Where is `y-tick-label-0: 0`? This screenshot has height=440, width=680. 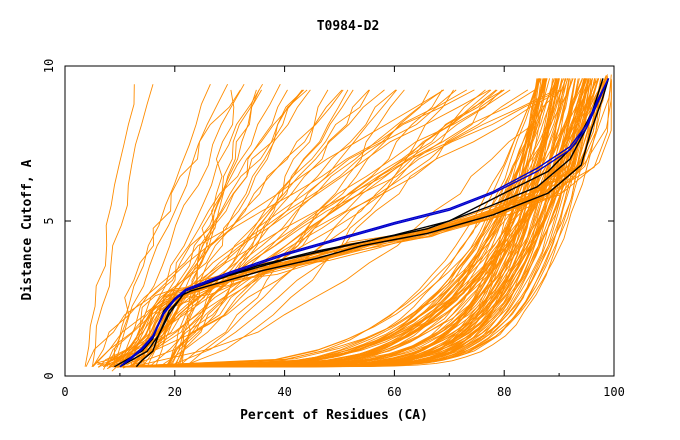
y-tick-label-0: 0 is located at coordinates (49, 375).